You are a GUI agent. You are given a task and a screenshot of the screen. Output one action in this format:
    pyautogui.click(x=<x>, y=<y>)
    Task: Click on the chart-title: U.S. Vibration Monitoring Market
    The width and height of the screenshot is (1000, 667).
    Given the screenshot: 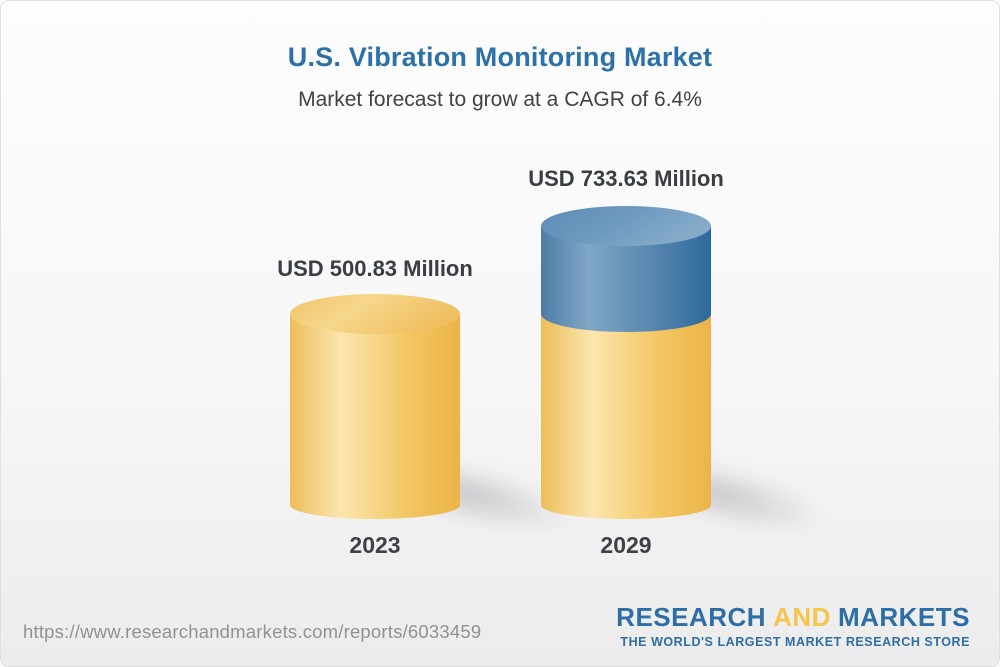 What is the action you would take?
    pyautogui.click(x=500, y=57)
    